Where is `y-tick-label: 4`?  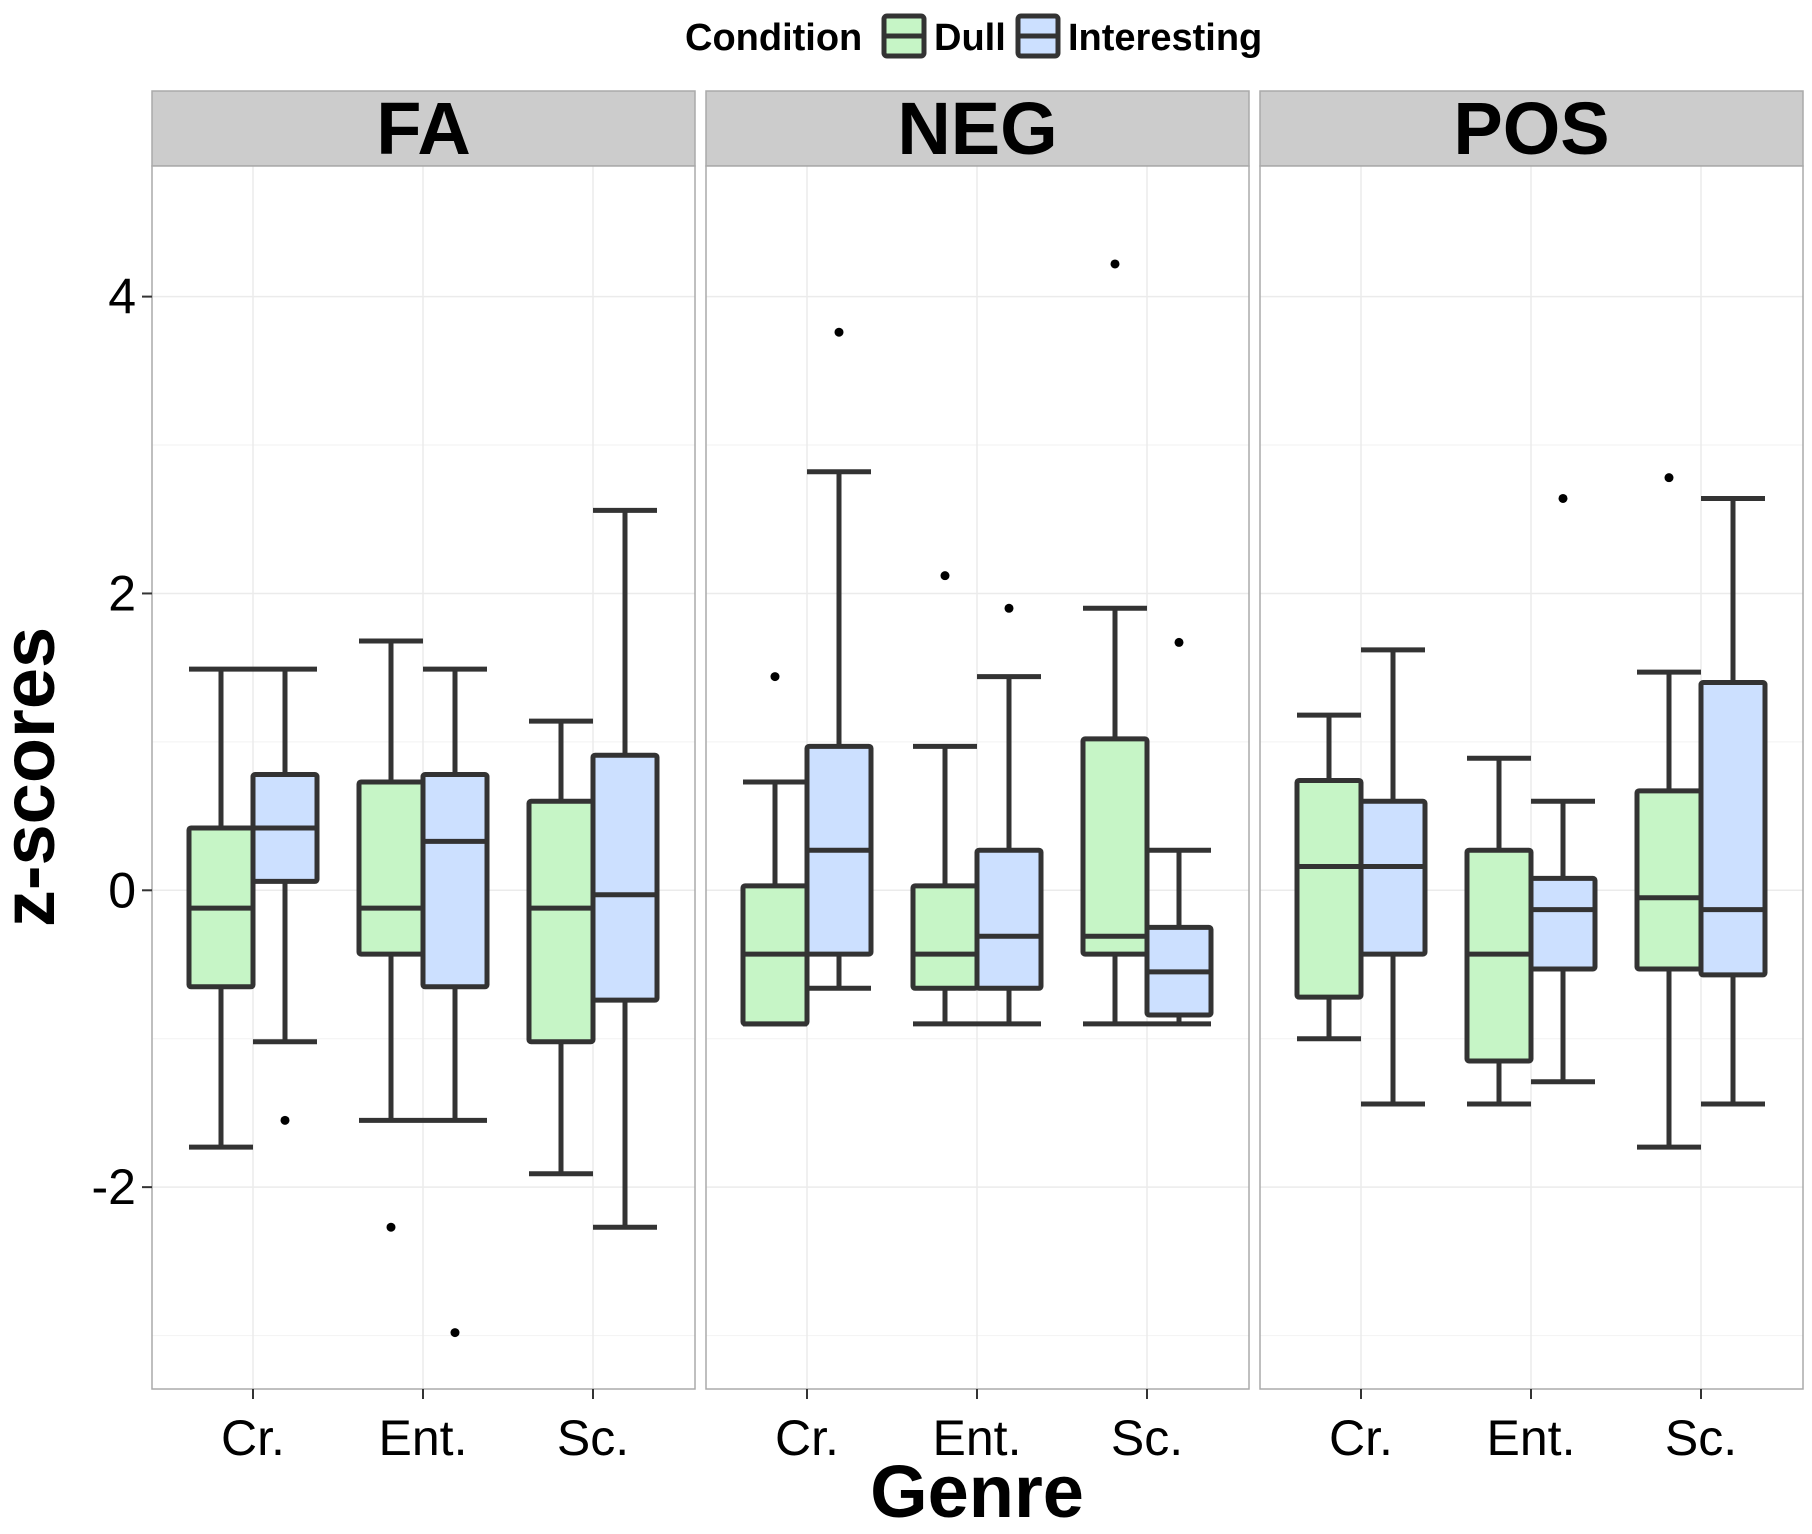 y-tick-label: 4 is located at coordinates (122, 297).